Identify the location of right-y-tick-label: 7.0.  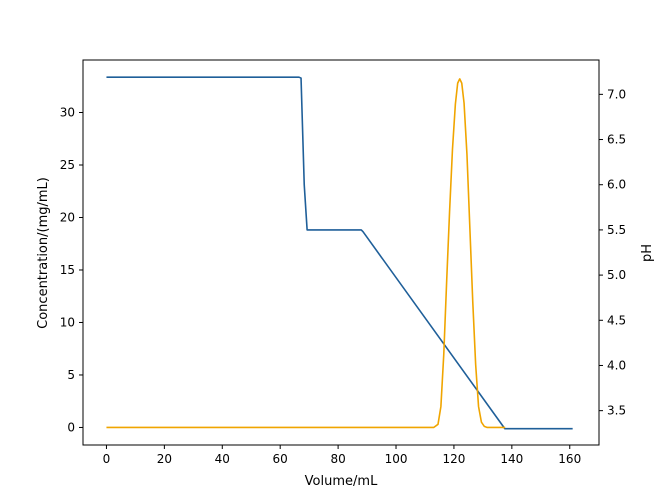
(616, 94).